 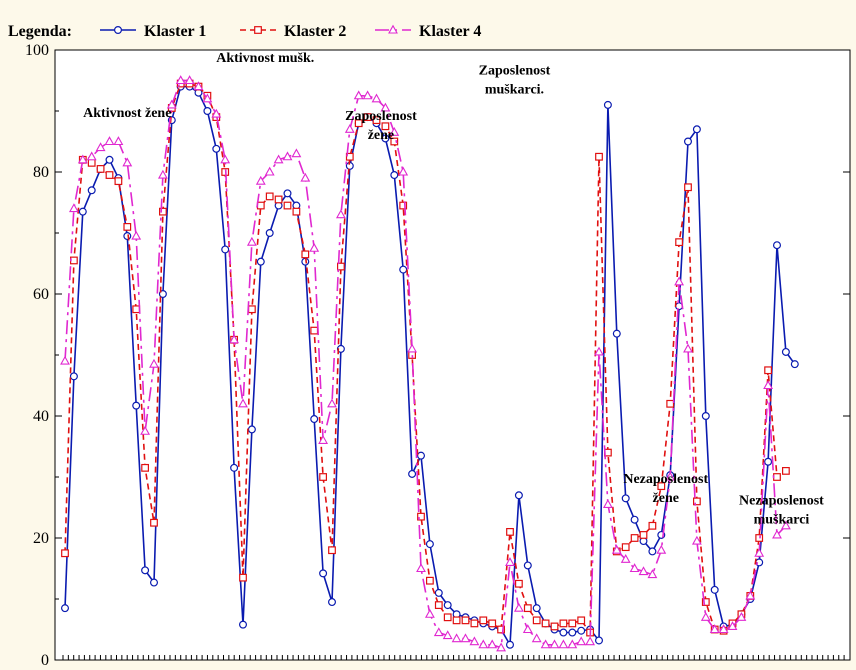 What do you see at coordinates (127, 113) in the screenshot?
I see `annotation-label: Aktivnost žene` at bounding box center [127, 113].